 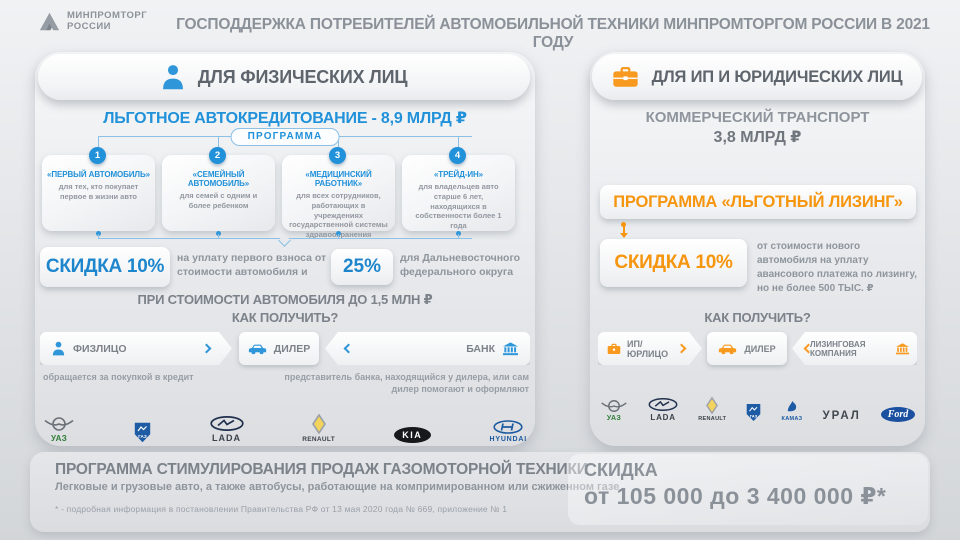 What do you see at coordinates (337, 155) in the screenshot?
I see `program-number: 3` at bounding box center [337, 155].